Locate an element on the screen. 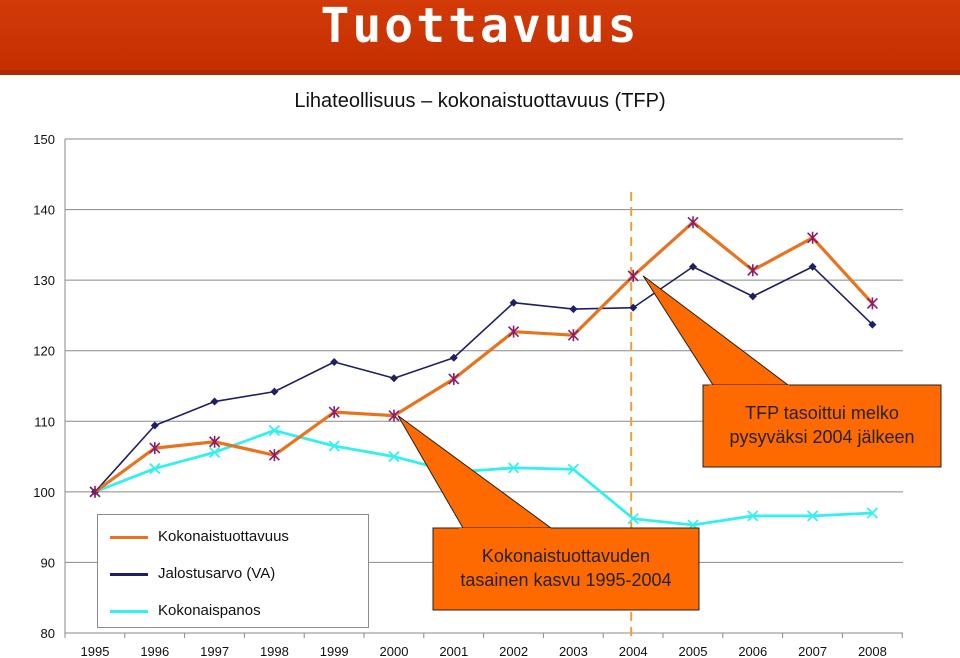 This screenshot has height=658, width=960. data-point-kokonaispanos-1996 is located at coordinates (155, 468).